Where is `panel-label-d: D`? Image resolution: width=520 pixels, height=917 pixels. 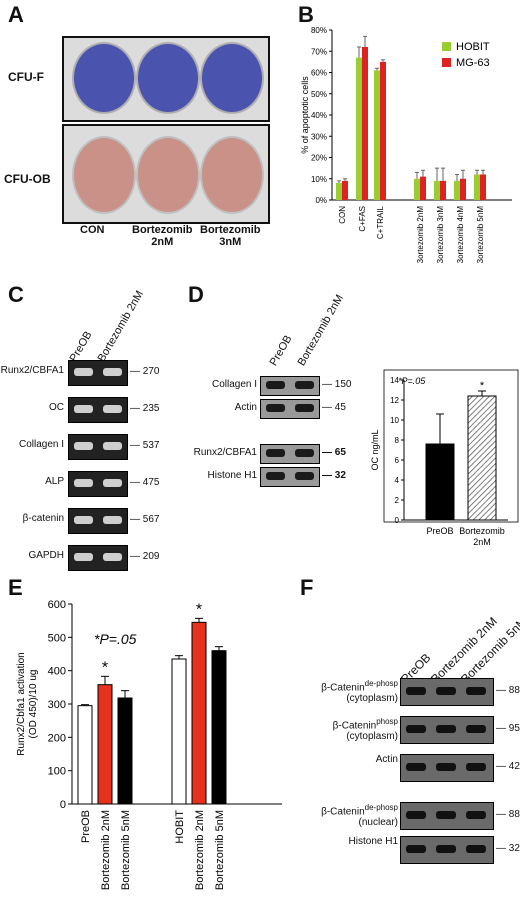 panel-label-d: D is located at coordinates (196, 294).